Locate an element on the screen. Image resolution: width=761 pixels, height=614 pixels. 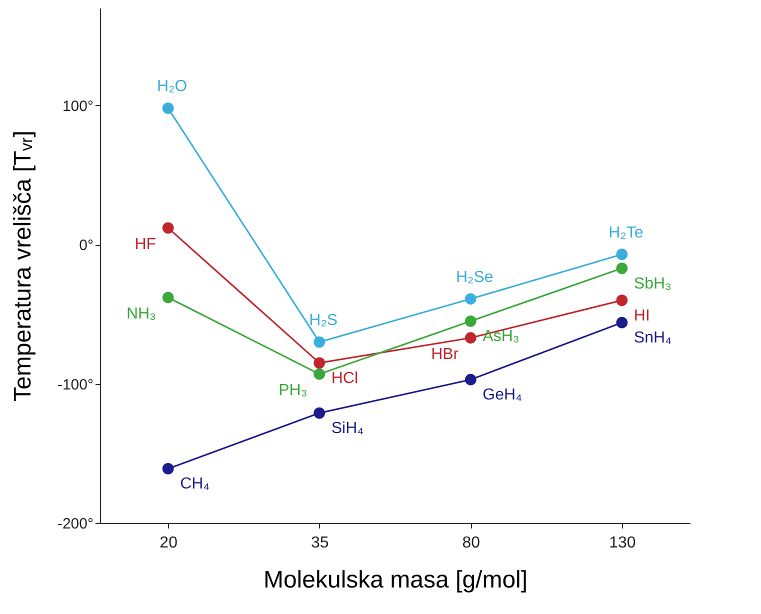
x-tick-label: 130 is located at coordinates (622, 543).